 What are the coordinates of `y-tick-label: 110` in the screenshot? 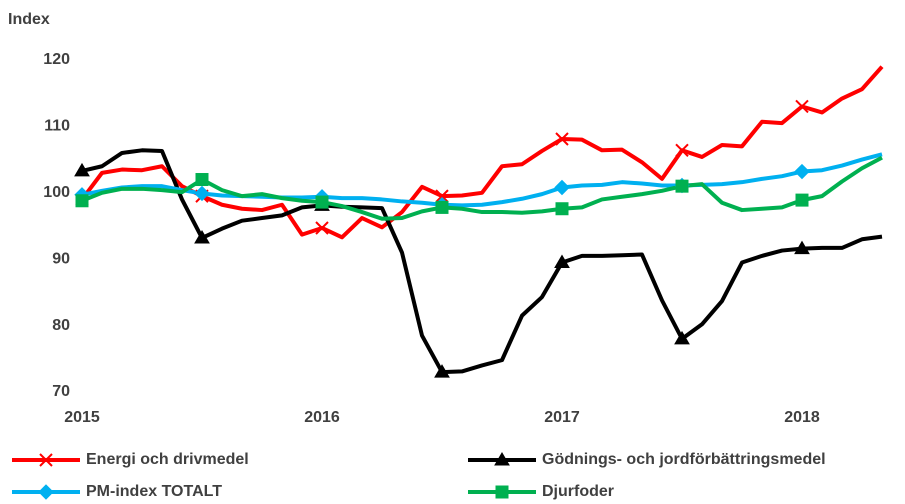 It's located at (57, 126).